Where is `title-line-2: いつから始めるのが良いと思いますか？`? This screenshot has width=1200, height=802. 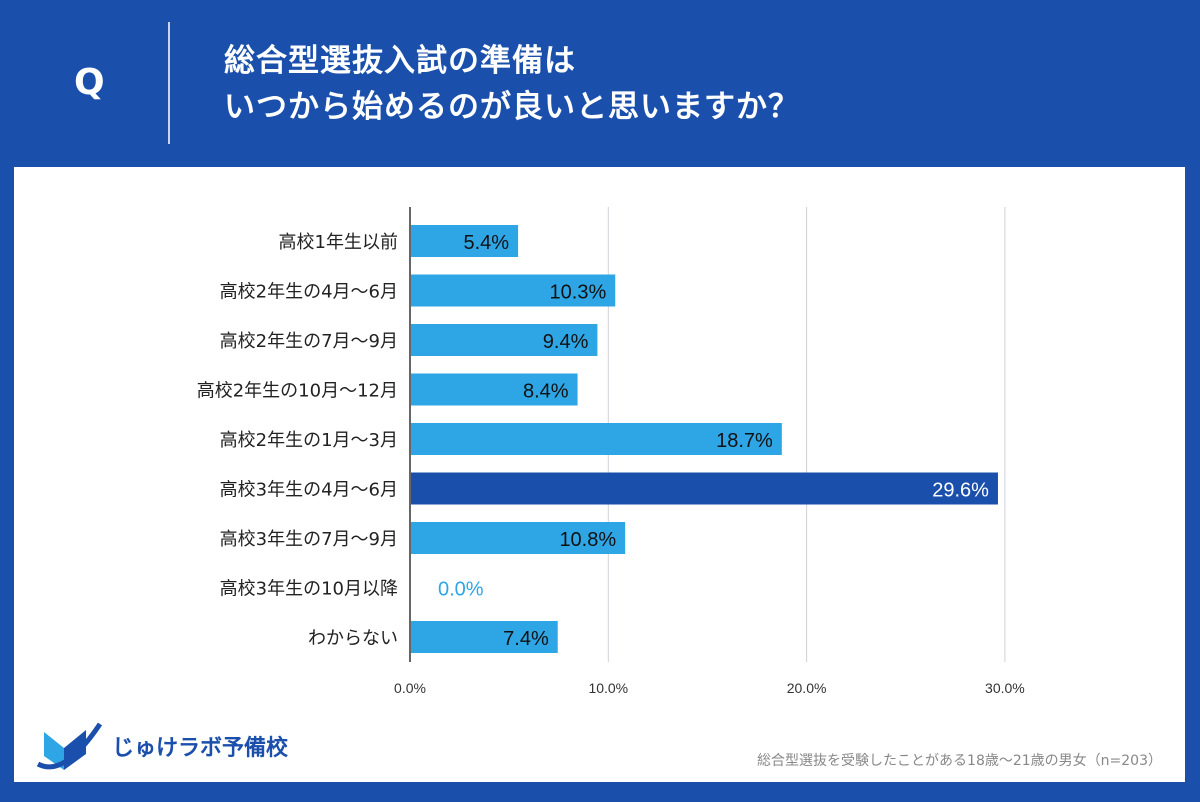
title-line-2: いつから始めるのが良いと思いますか？ is located at coordinates (512, 107).